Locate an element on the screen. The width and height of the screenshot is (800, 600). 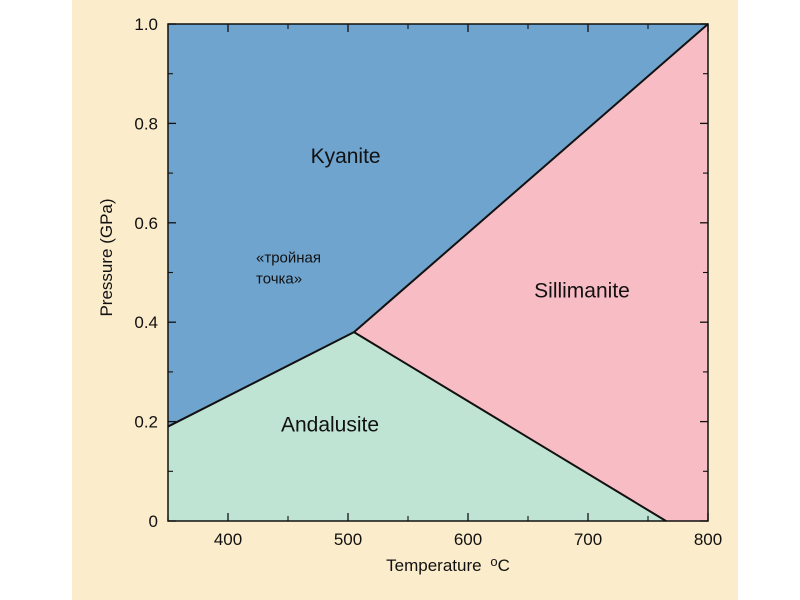
region-label-sillimanite: Sillimanite is located at coordinates (582, 290).